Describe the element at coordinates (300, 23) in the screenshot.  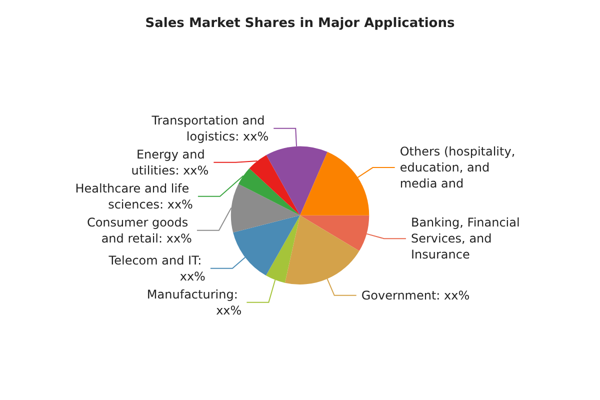
I see `chart-title: Sales Market Shares in Major Applications` at that location.